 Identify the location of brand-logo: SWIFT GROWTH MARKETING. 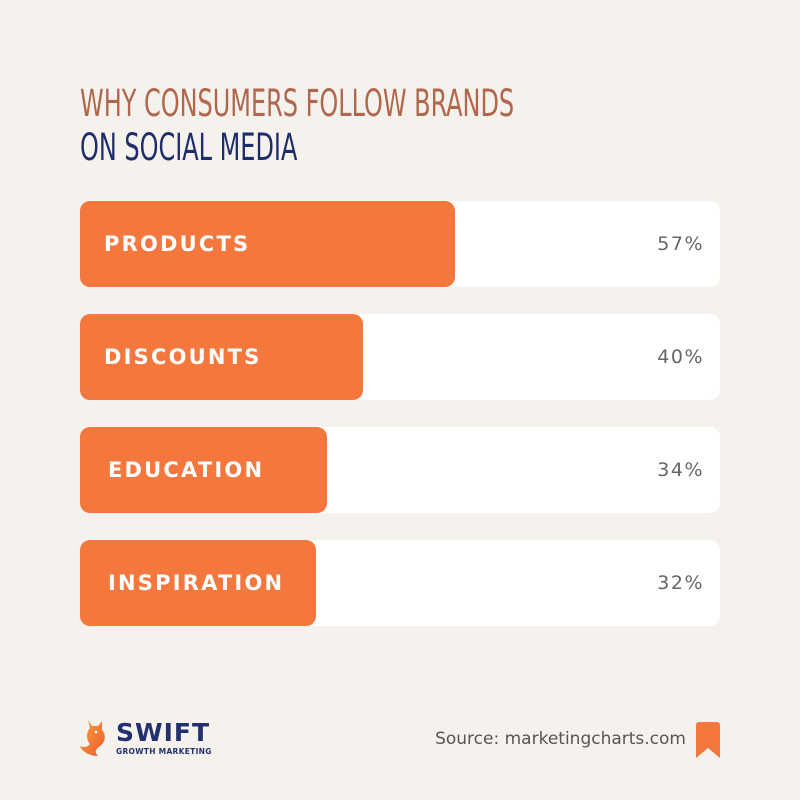
(145, 738).